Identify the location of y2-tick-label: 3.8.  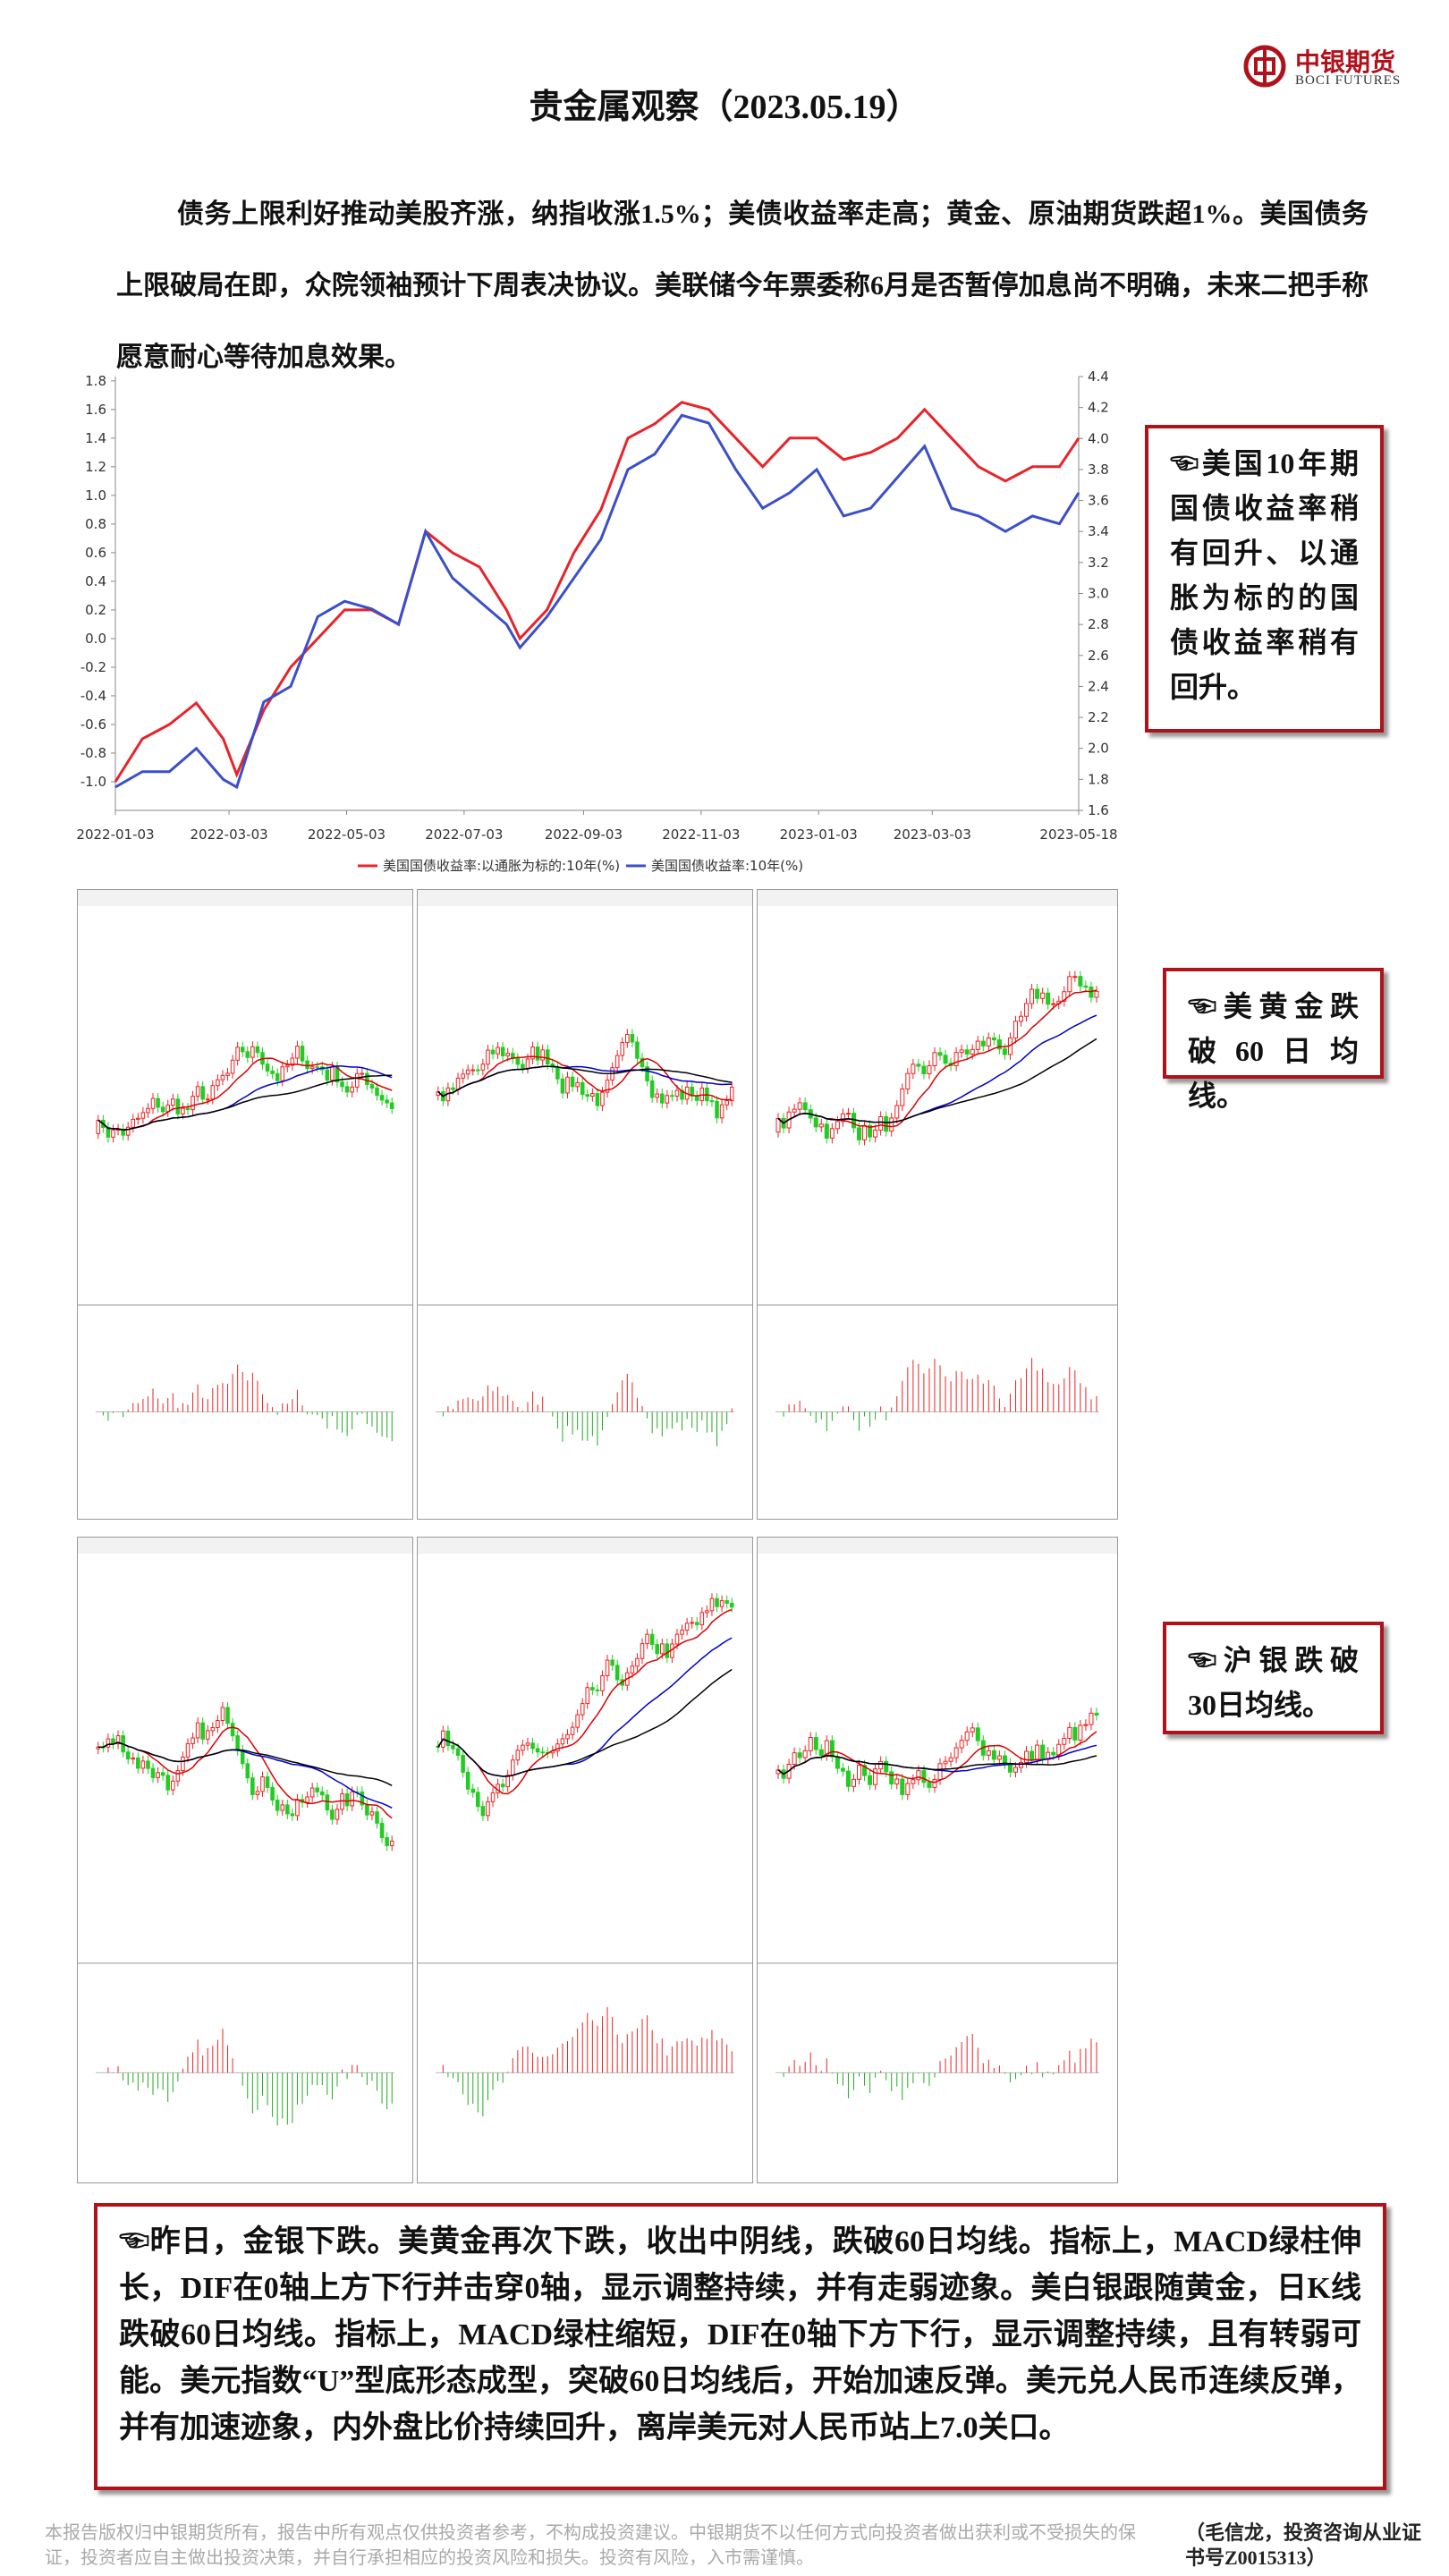
(1098, 470).